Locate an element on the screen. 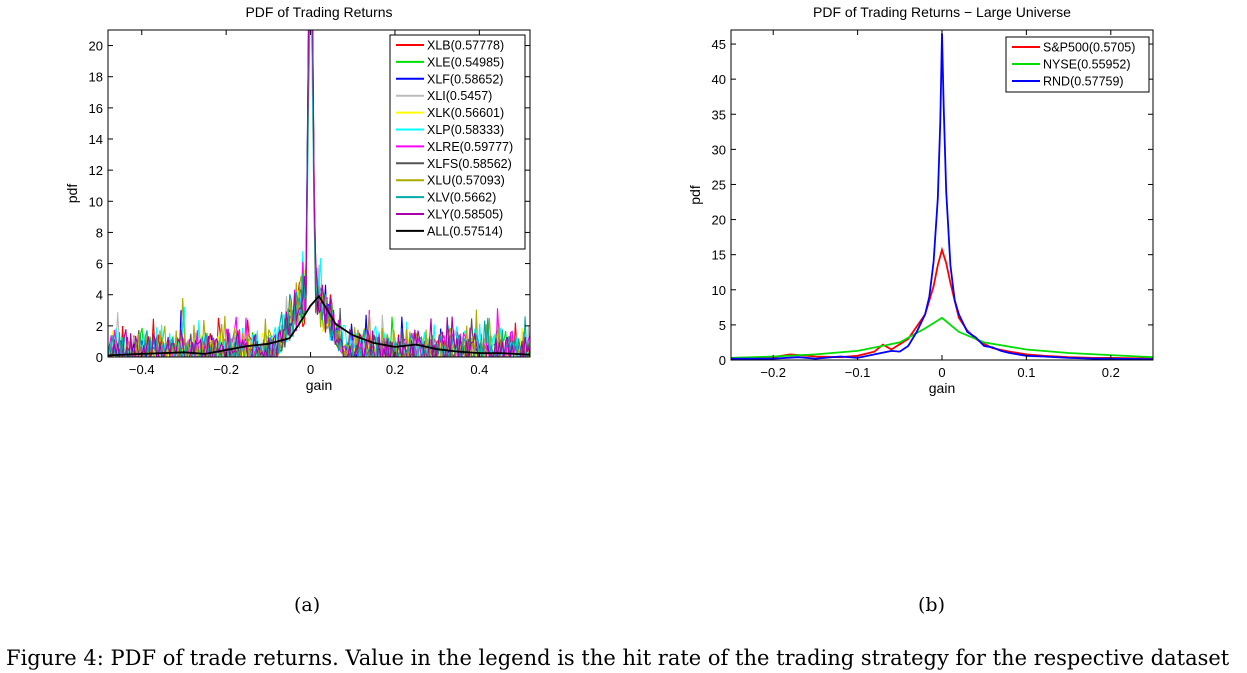  chart-title: PDF of Trading Returns − Large Universe is located at coordinates (942, 12).